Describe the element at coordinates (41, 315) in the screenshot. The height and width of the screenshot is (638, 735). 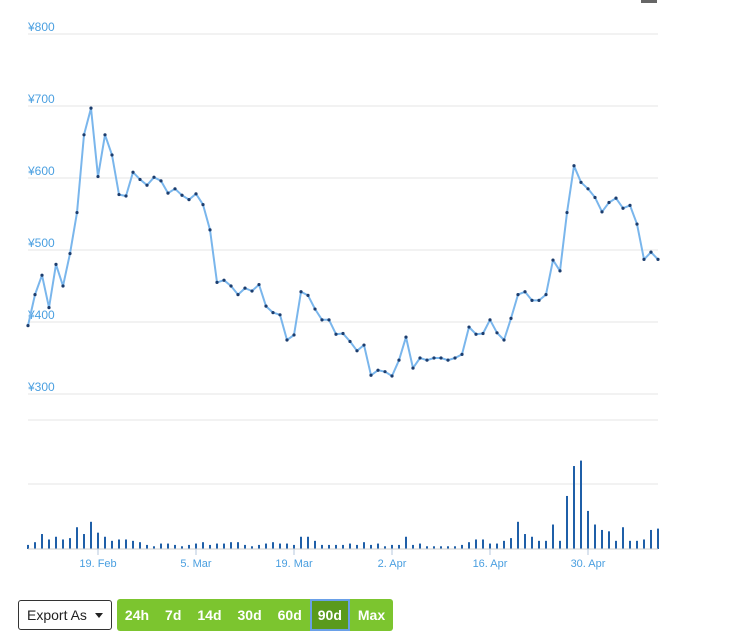
I see `y-tick-label: ¥400` at that location.